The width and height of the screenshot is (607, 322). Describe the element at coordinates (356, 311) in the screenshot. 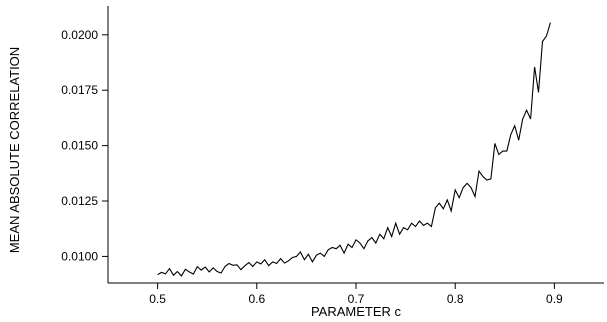

I see `x-axis-title: PARAMETER c` at that location.